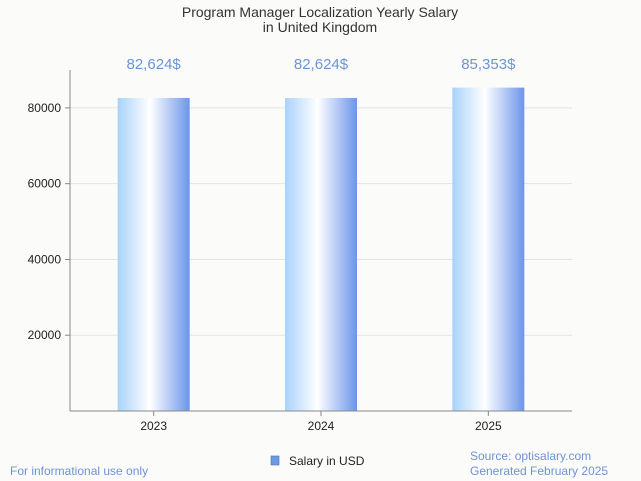 The image size is (641, 481). I want to click on generated-note: Generated February 2025, so click(539, 471).